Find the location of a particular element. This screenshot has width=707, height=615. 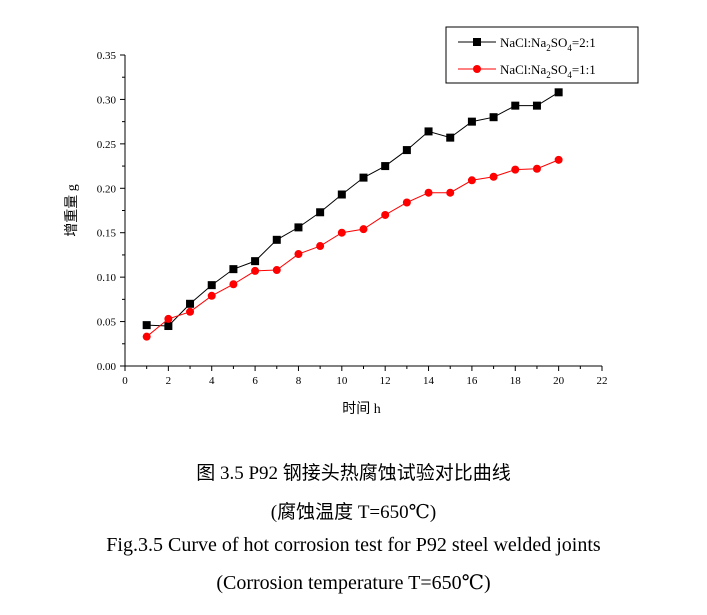

legend-label: NaCl:Na2SO4=2:1 is located at coordinates (548, 44).